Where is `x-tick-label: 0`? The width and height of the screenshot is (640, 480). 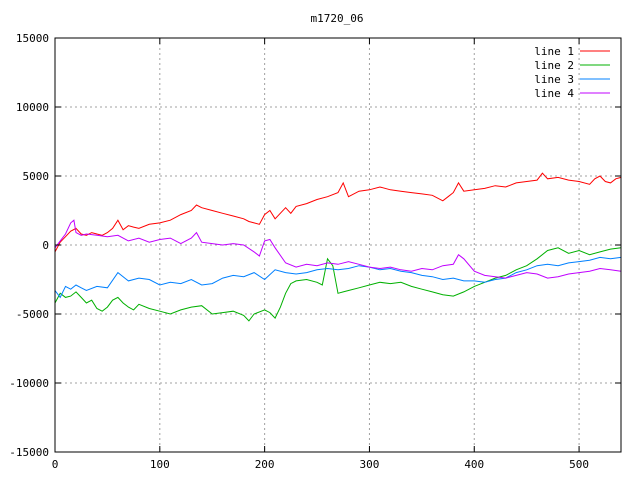 x-tick-label: 0 is located at coordinates (55, 464).